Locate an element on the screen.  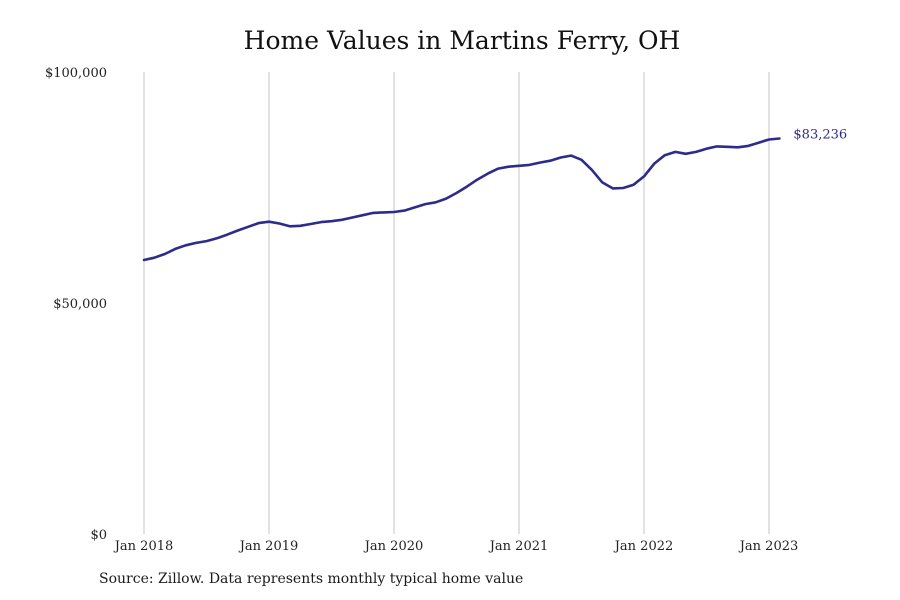
x-tick-label: Jan 2021 is located at coordinates (518, 546).